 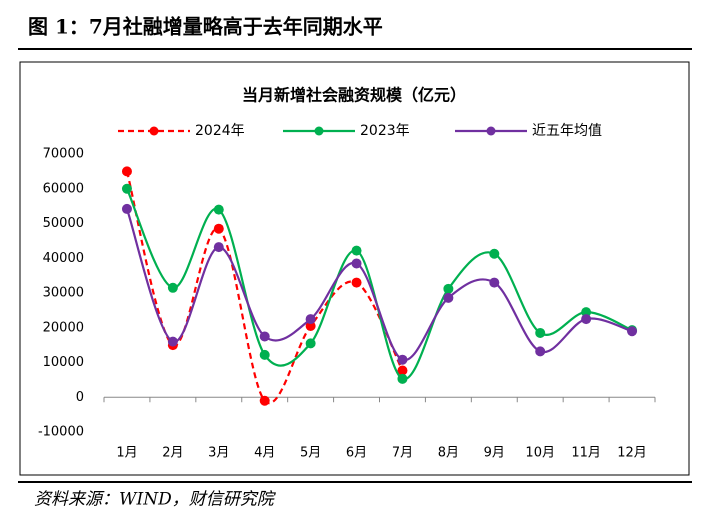 I want to click on y-tick-label: -10000, so click(x=61, y=432).